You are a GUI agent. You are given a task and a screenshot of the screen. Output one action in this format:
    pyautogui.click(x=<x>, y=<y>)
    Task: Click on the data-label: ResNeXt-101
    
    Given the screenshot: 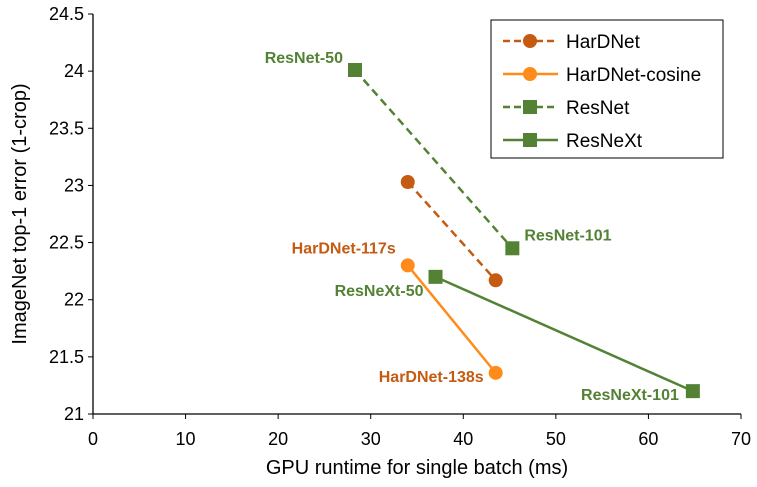 What is the action you would take?
    pyautogui.click(x=630, y=395)
    